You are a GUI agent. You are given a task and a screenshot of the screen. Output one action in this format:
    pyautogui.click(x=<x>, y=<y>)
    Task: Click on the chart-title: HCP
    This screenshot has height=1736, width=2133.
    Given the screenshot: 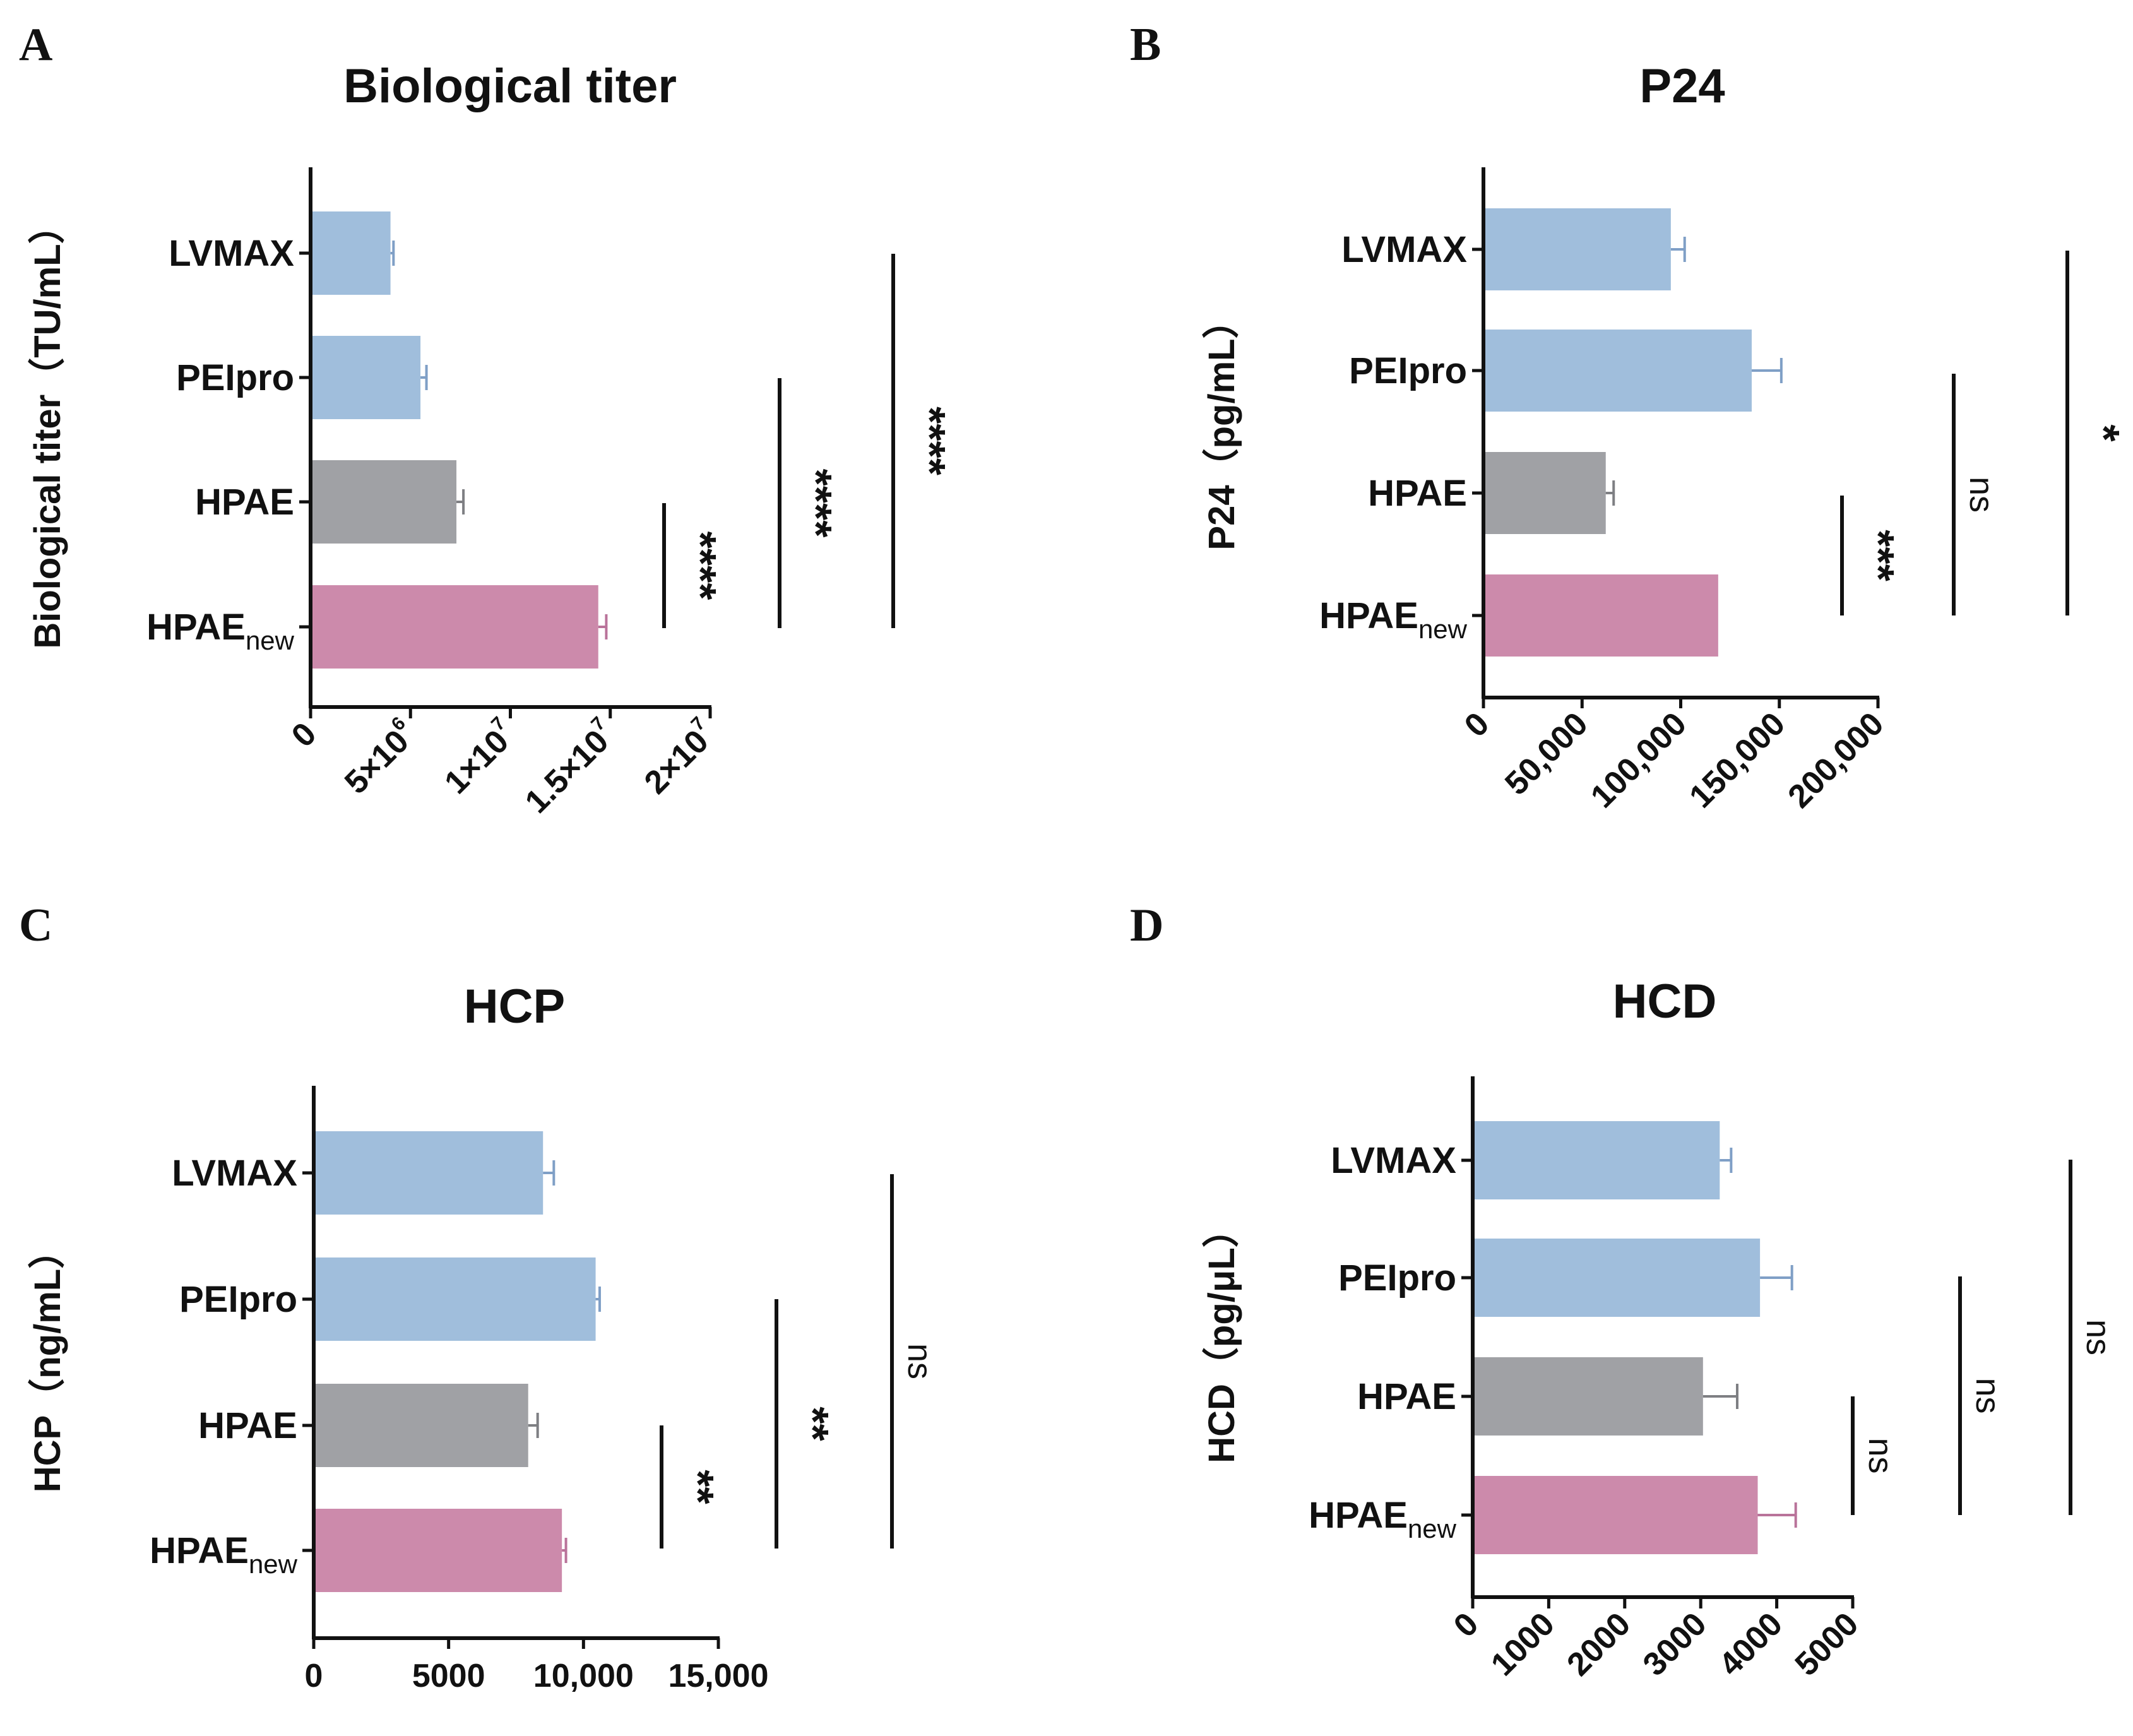 What is the action you would take?
    pyautogui.click(x=515, y=1007)
    